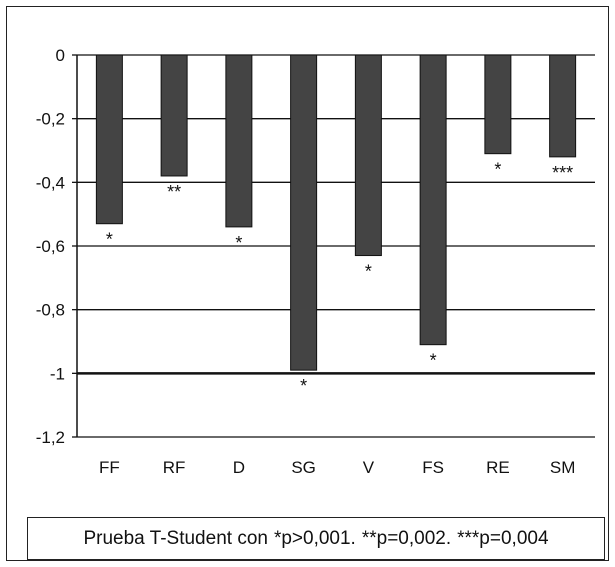 The width and height of the screenshot is (615, 567). Describe the element at coordinates (174, 115) in the screenshot. I see `bar-RF` at that location.